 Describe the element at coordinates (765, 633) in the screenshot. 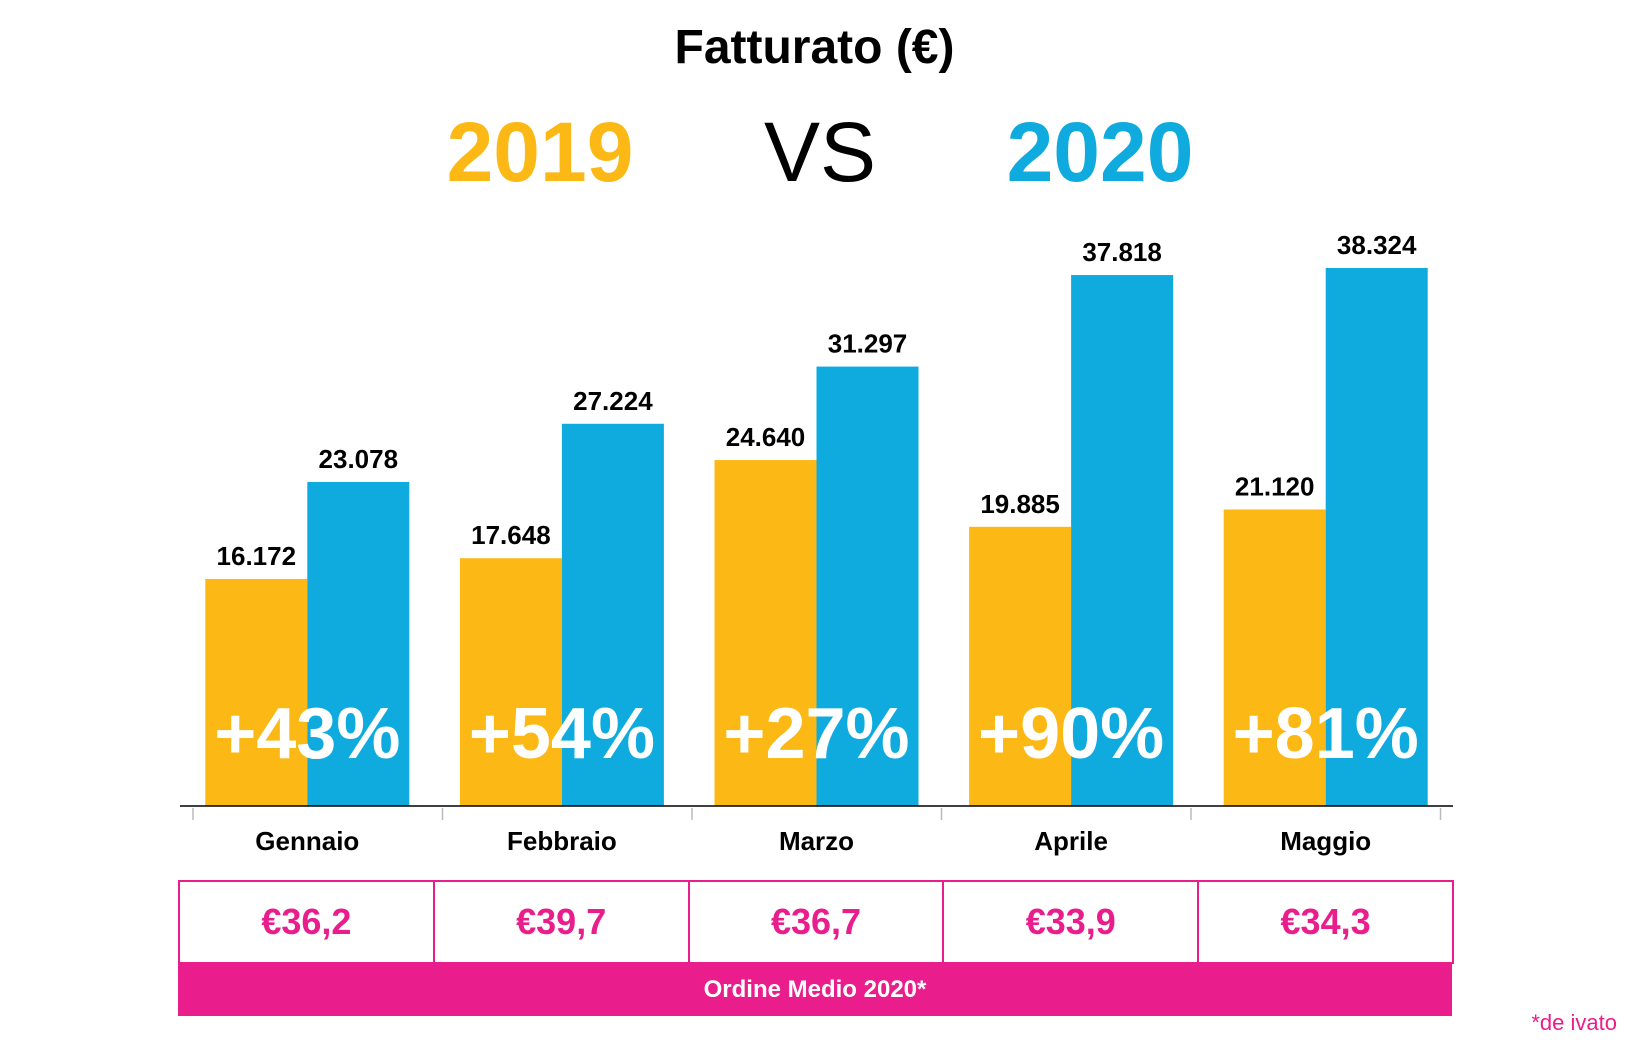

I see `bar-2019-marzo` at that location.